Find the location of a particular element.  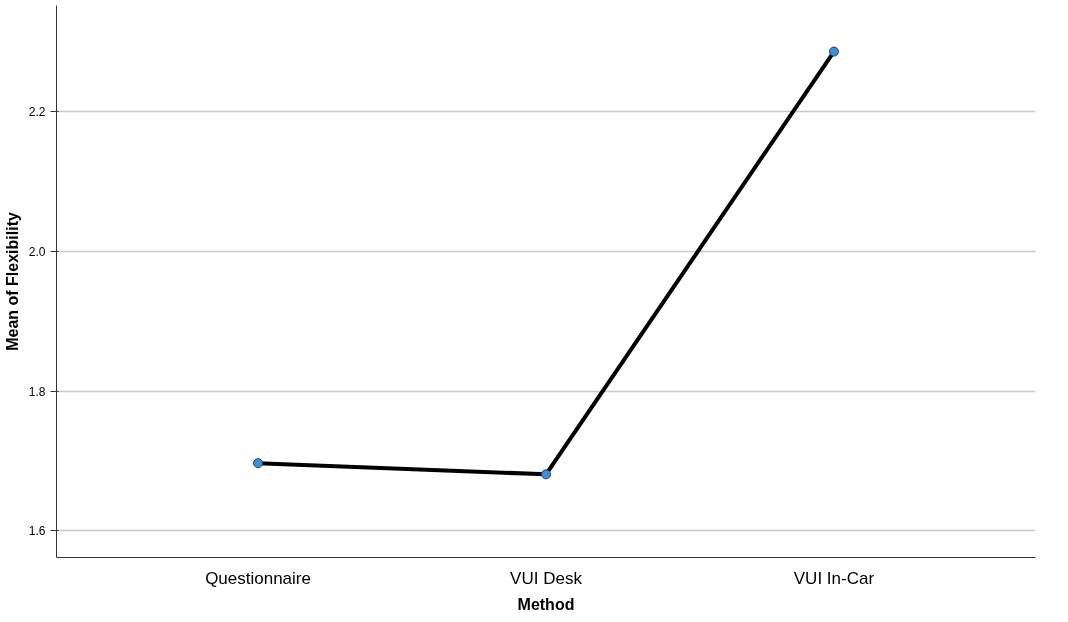

y-axis-title: Mean of Flexibility is located at coordinates (12, 281).